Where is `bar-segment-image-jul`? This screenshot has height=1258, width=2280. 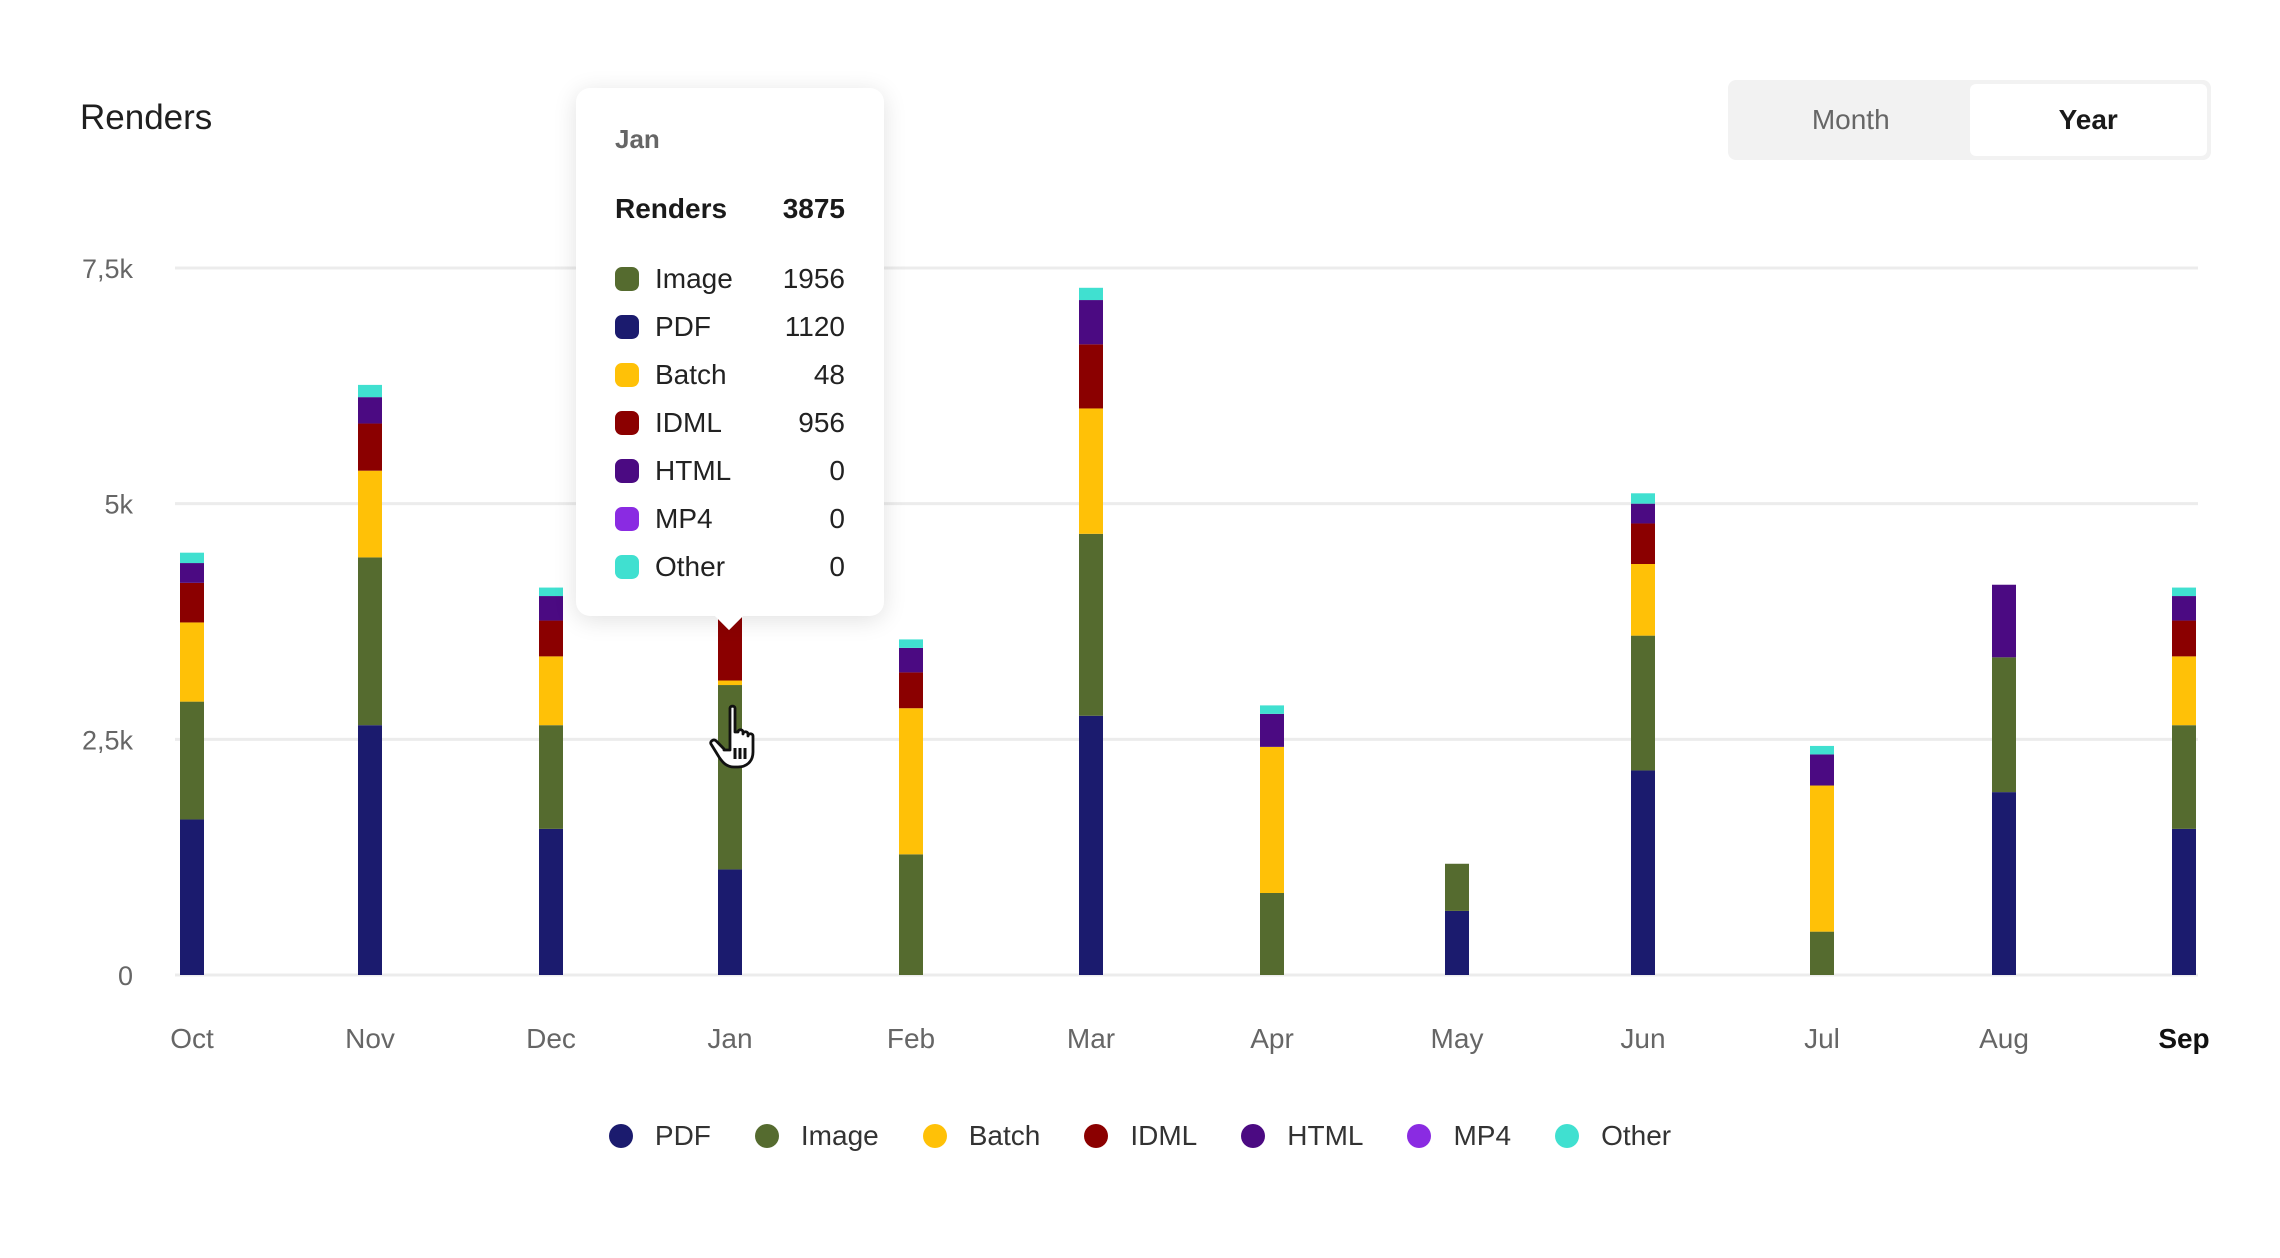 bar-segment-image-jul is located at coordinates (1822, 953).